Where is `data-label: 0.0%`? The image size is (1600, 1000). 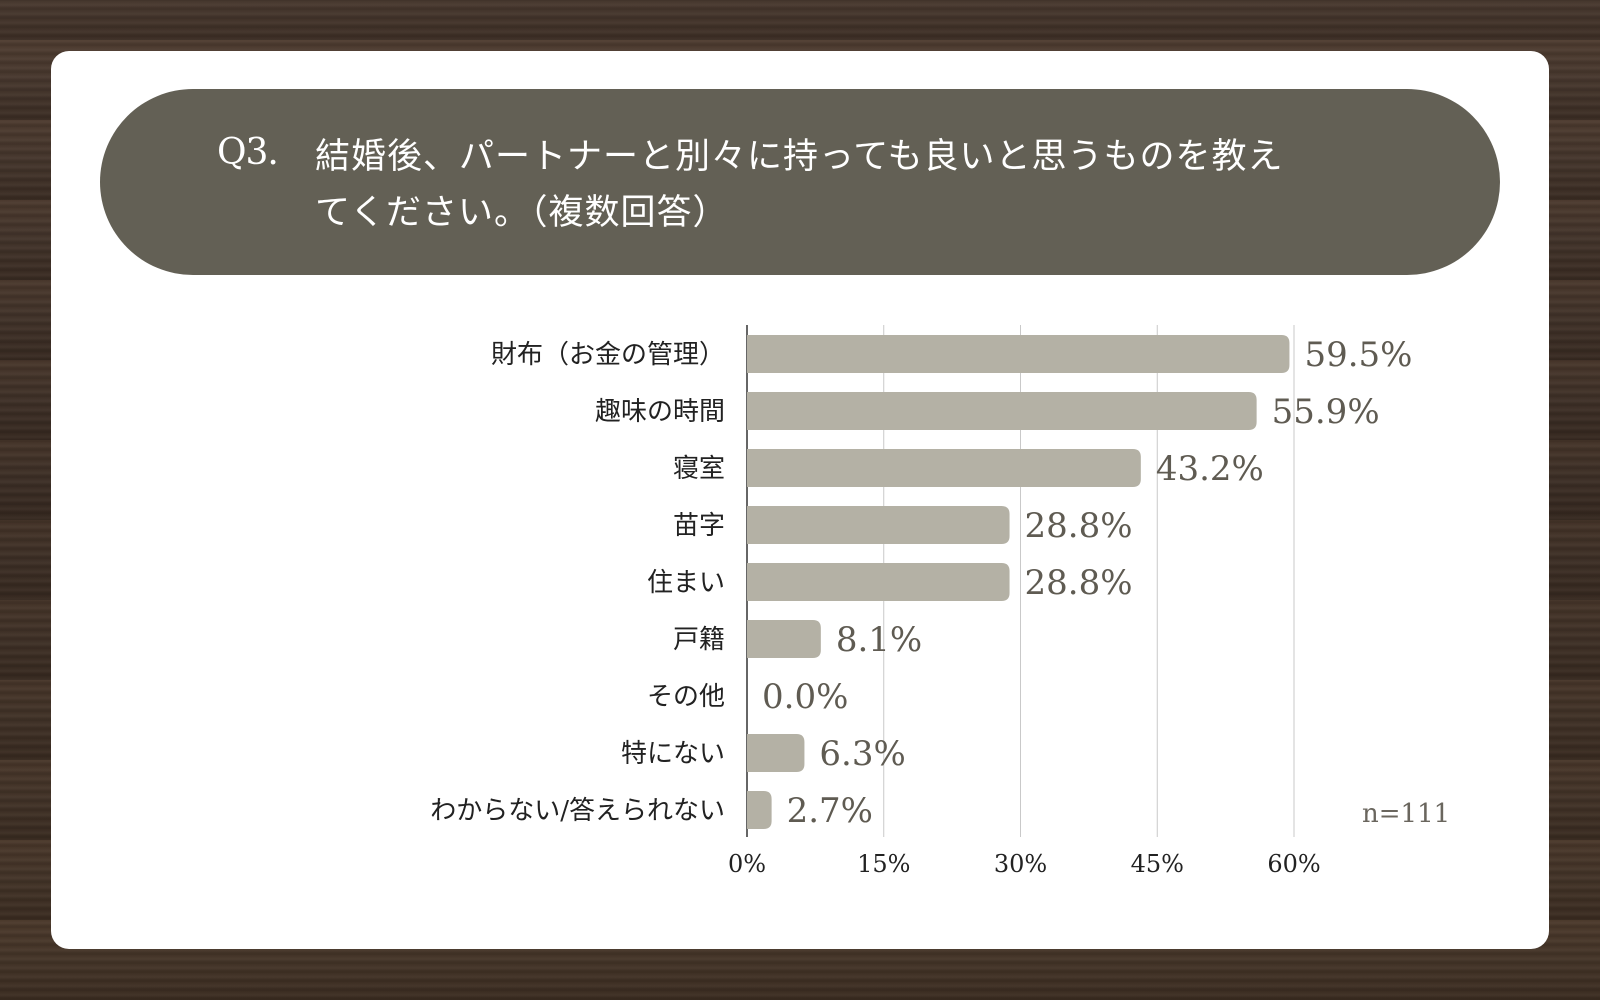
data-label: 0.0% is located at coordinates (805, 697).